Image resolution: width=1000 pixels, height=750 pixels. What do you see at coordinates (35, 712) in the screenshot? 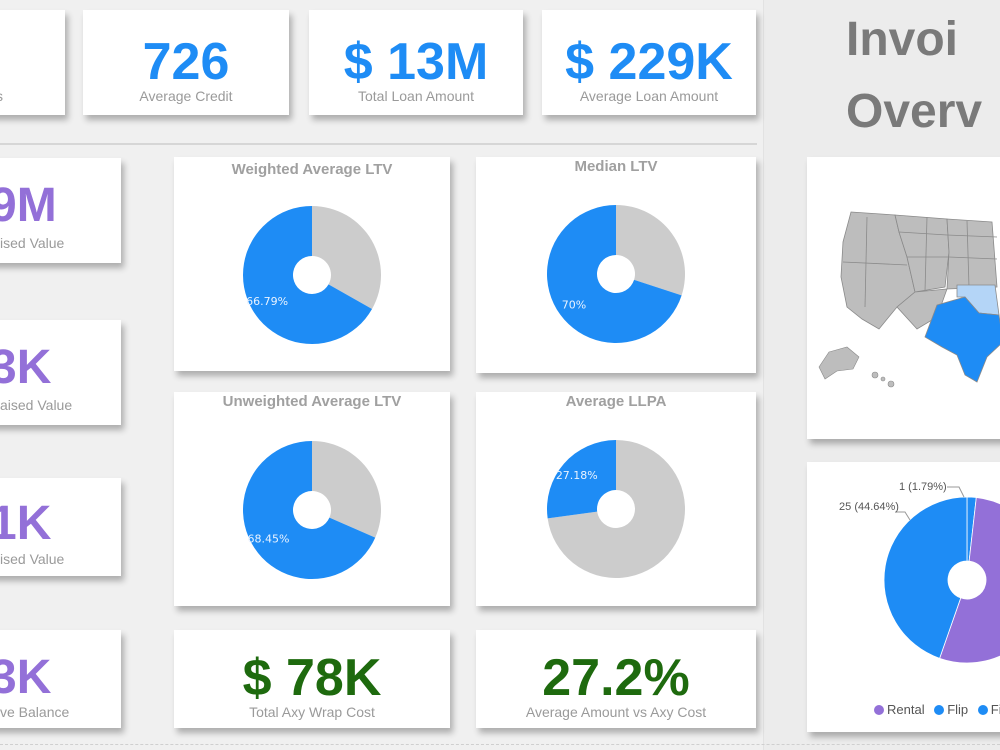
I see `kpi-label: ve Balance` at bounding box center [35, 712].